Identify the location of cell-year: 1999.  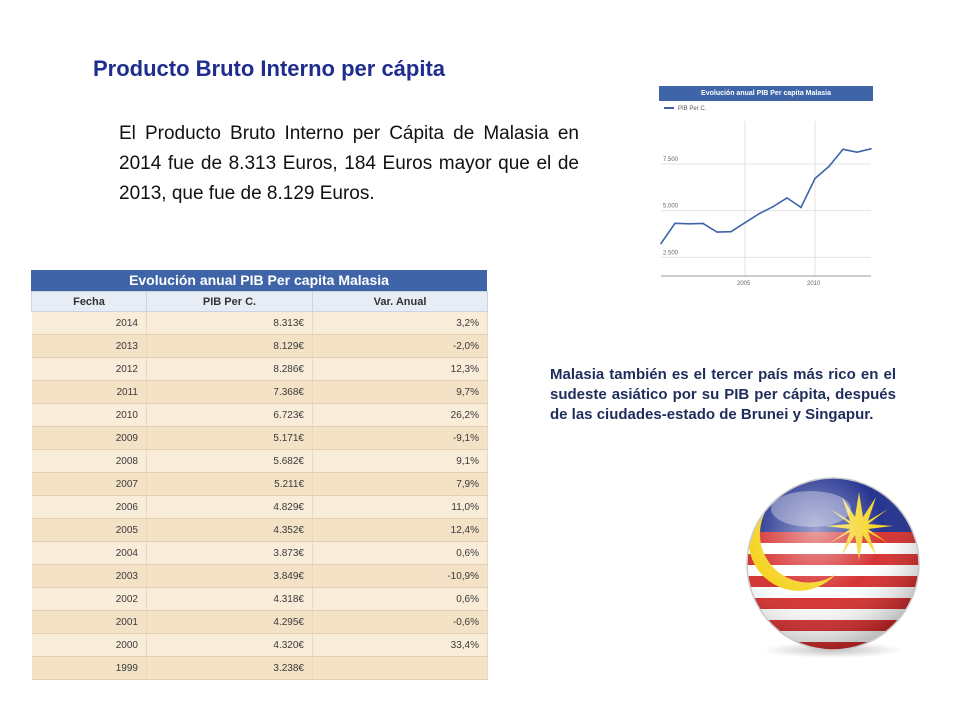
(89, 668).